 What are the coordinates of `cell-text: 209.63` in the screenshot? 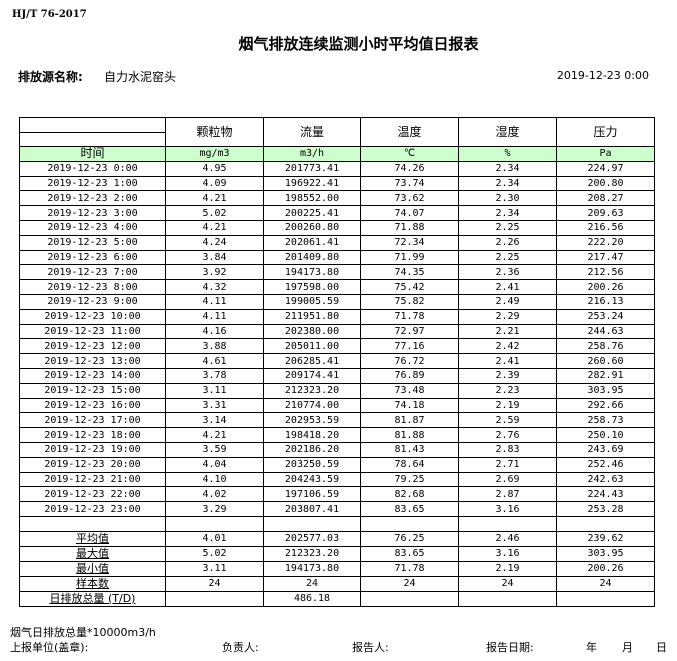 It's located at (605, 213).